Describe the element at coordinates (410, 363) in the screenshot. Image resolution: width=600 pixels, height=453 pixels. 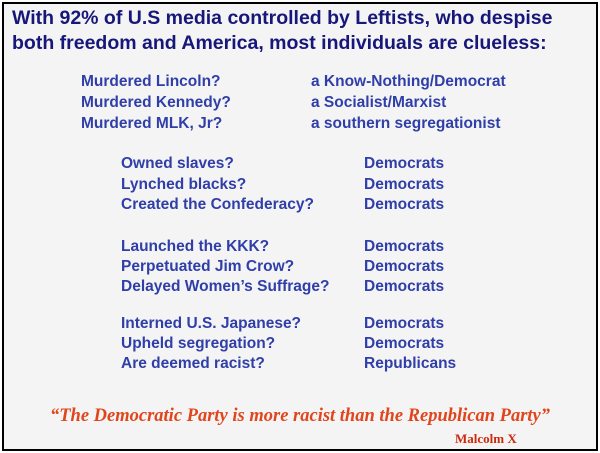
I see `answer: Republicans` at that location.